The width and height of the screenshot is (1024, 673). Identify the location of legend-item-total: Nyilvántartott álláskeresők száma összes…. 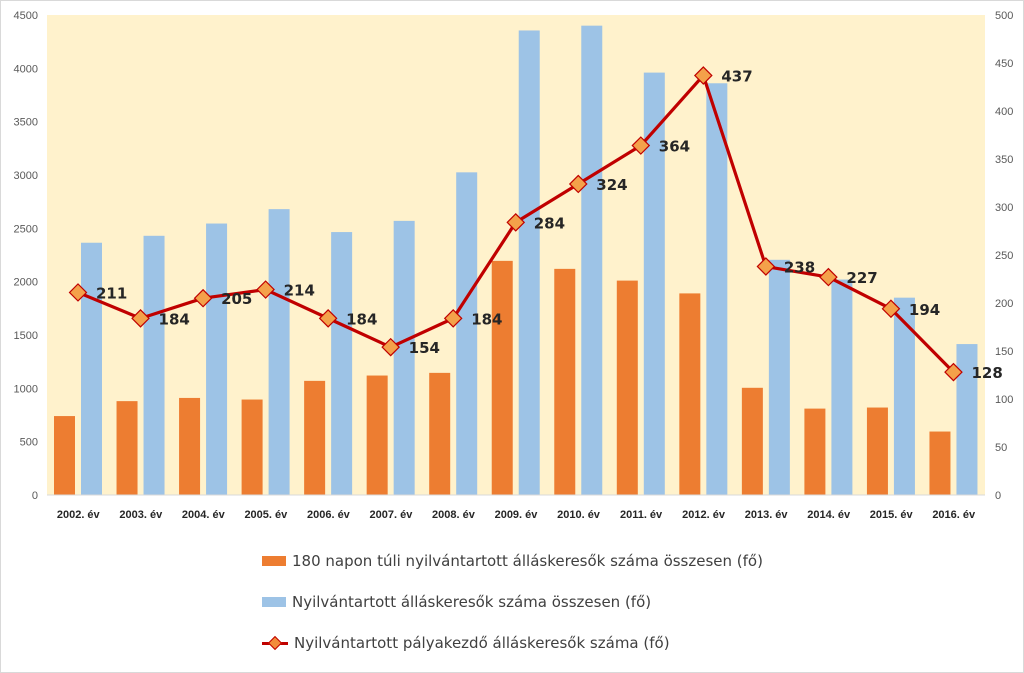
(512, 601).